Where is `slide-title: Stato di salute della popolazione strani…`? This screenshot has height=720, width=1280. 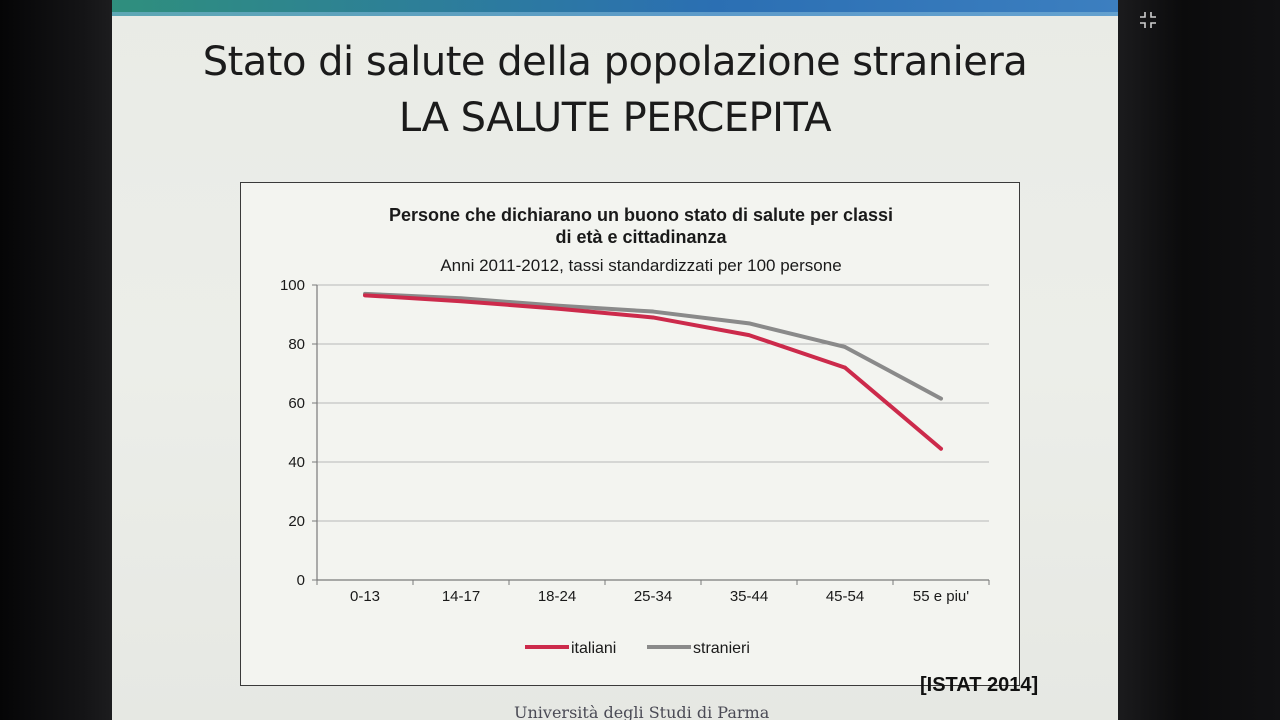 slide-title: Stato di salute della popolazione strani… is located at coordinates (615, 90).